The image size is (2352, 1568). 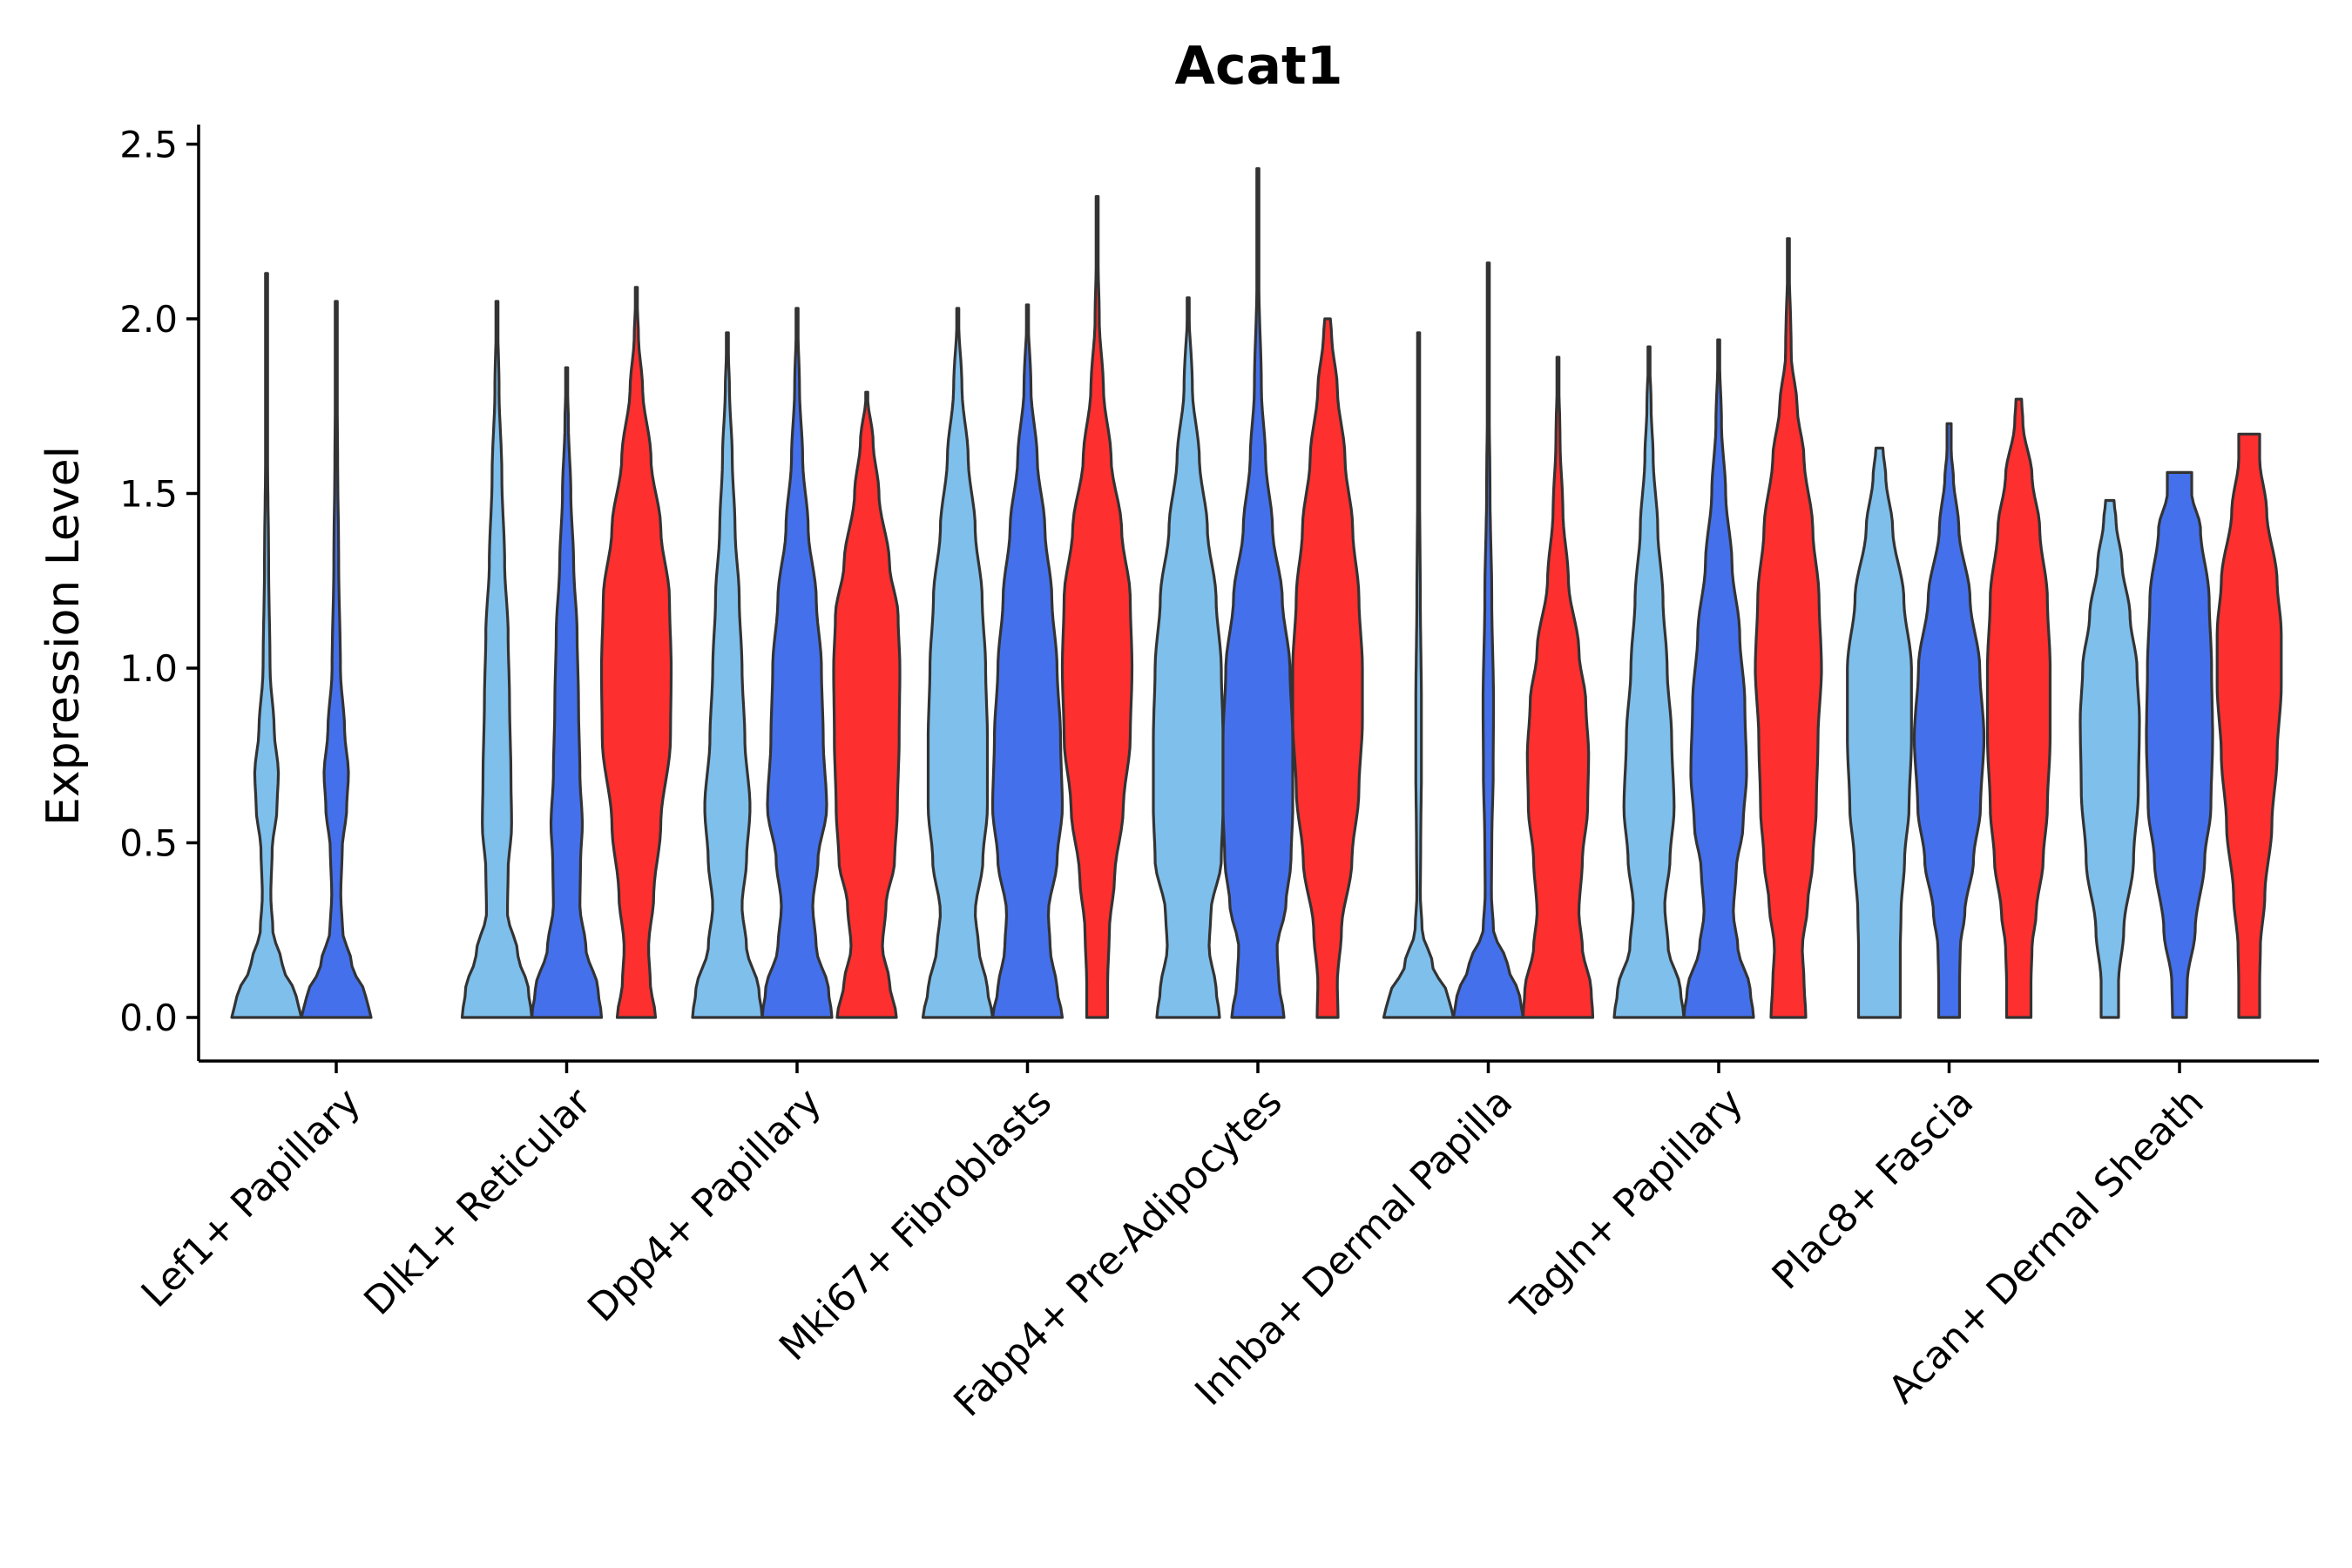 What do you see at coordinates (2249, 726) in the screenshot?
I see `violin-acan-dermal-sheath-s2` at bounding box center [2249, 726].